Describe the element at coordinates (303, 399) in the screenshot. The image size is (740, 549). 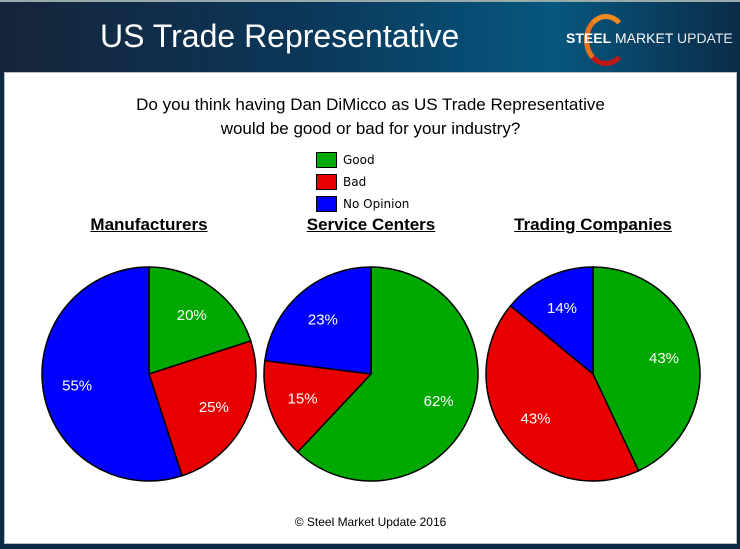
I see `data-label: 15%` at that location.